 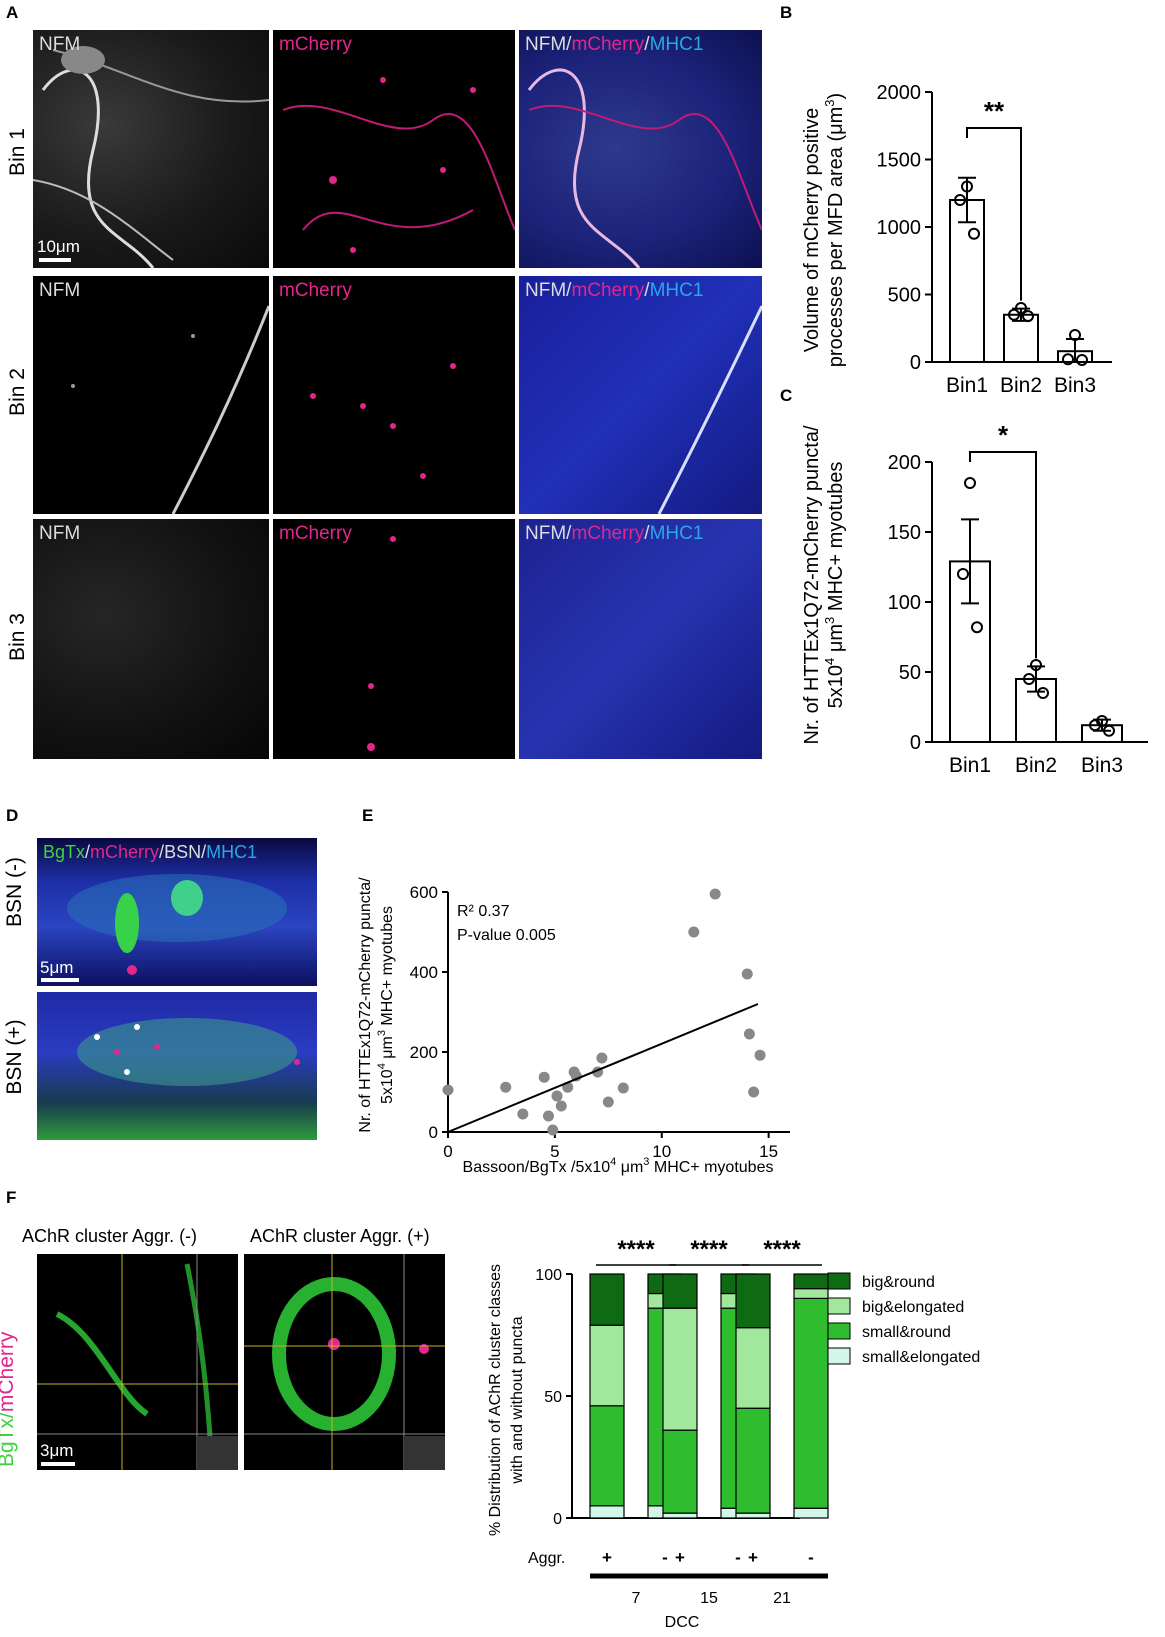 I want to click on micrograph-bin1-nfm: NFM 10μm, so click(x=151, y=149).